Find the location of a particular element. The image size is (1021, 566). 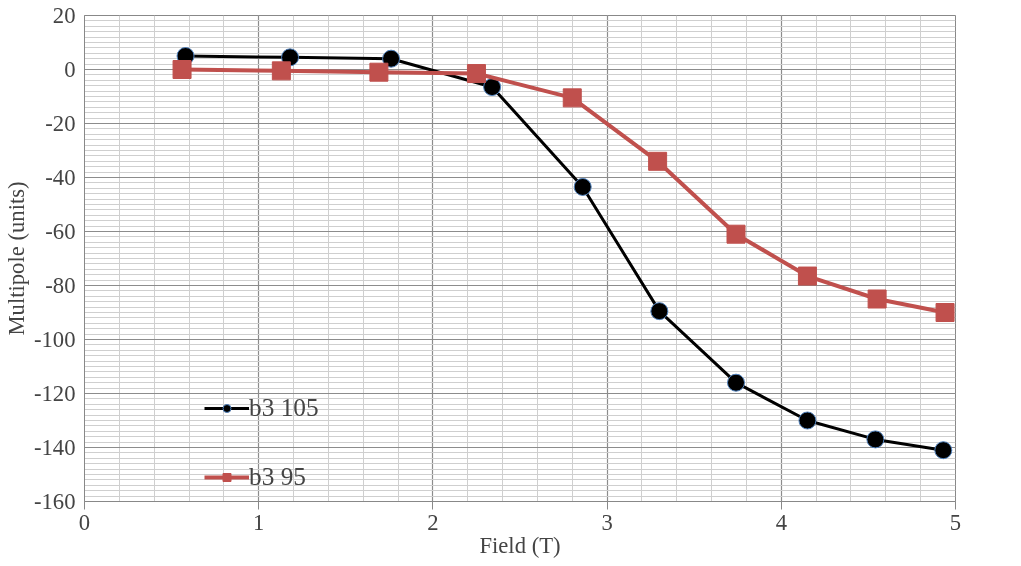

x-axis-title: Field (T) is located at coordinates (520, 545).